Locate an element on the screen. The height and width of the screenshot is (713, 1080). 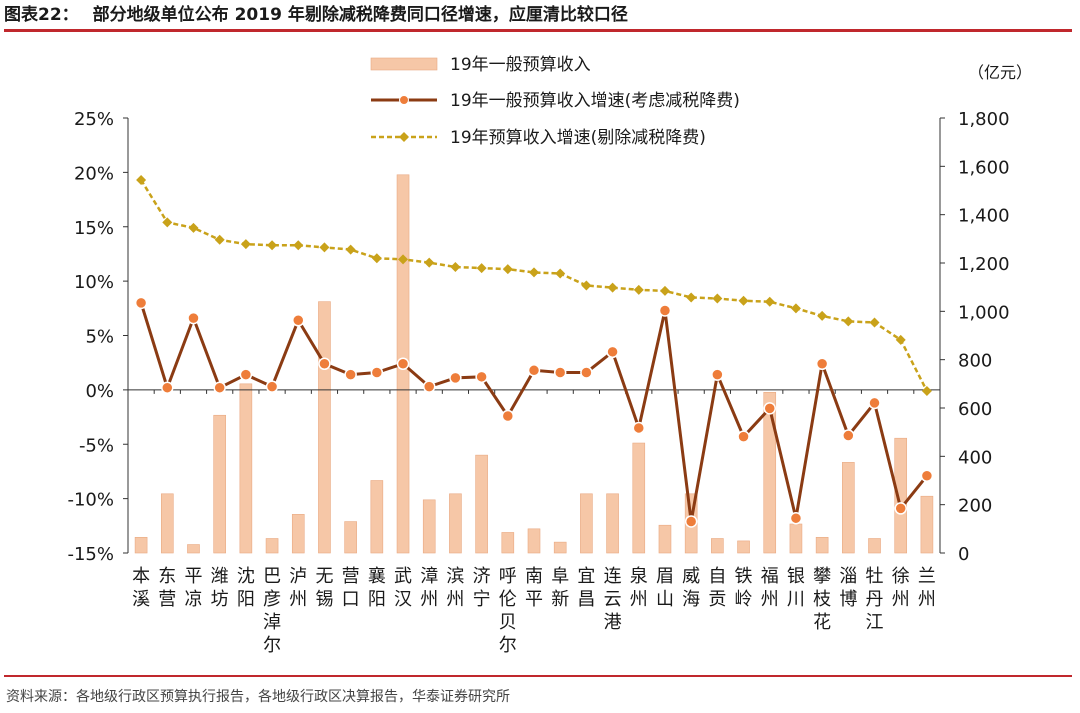
tax-growth-point-潍坊 is located at coordinates (219, 387).